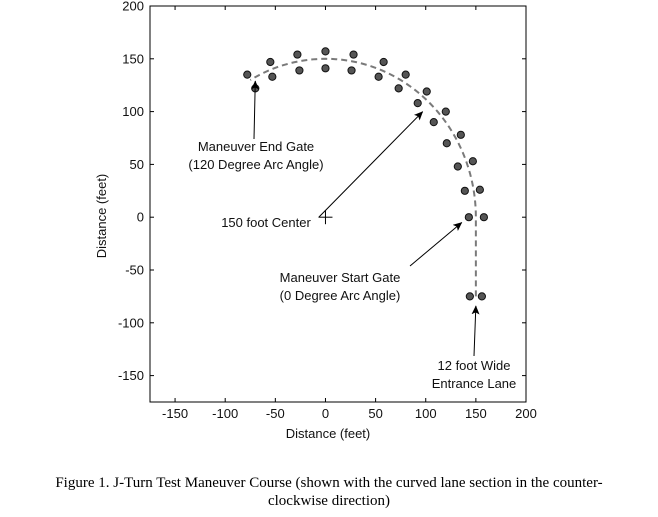 Image resolution: width=658 pixels, height=517 pixels. I want to click on x-tick-label: 50, so click(375, 413).